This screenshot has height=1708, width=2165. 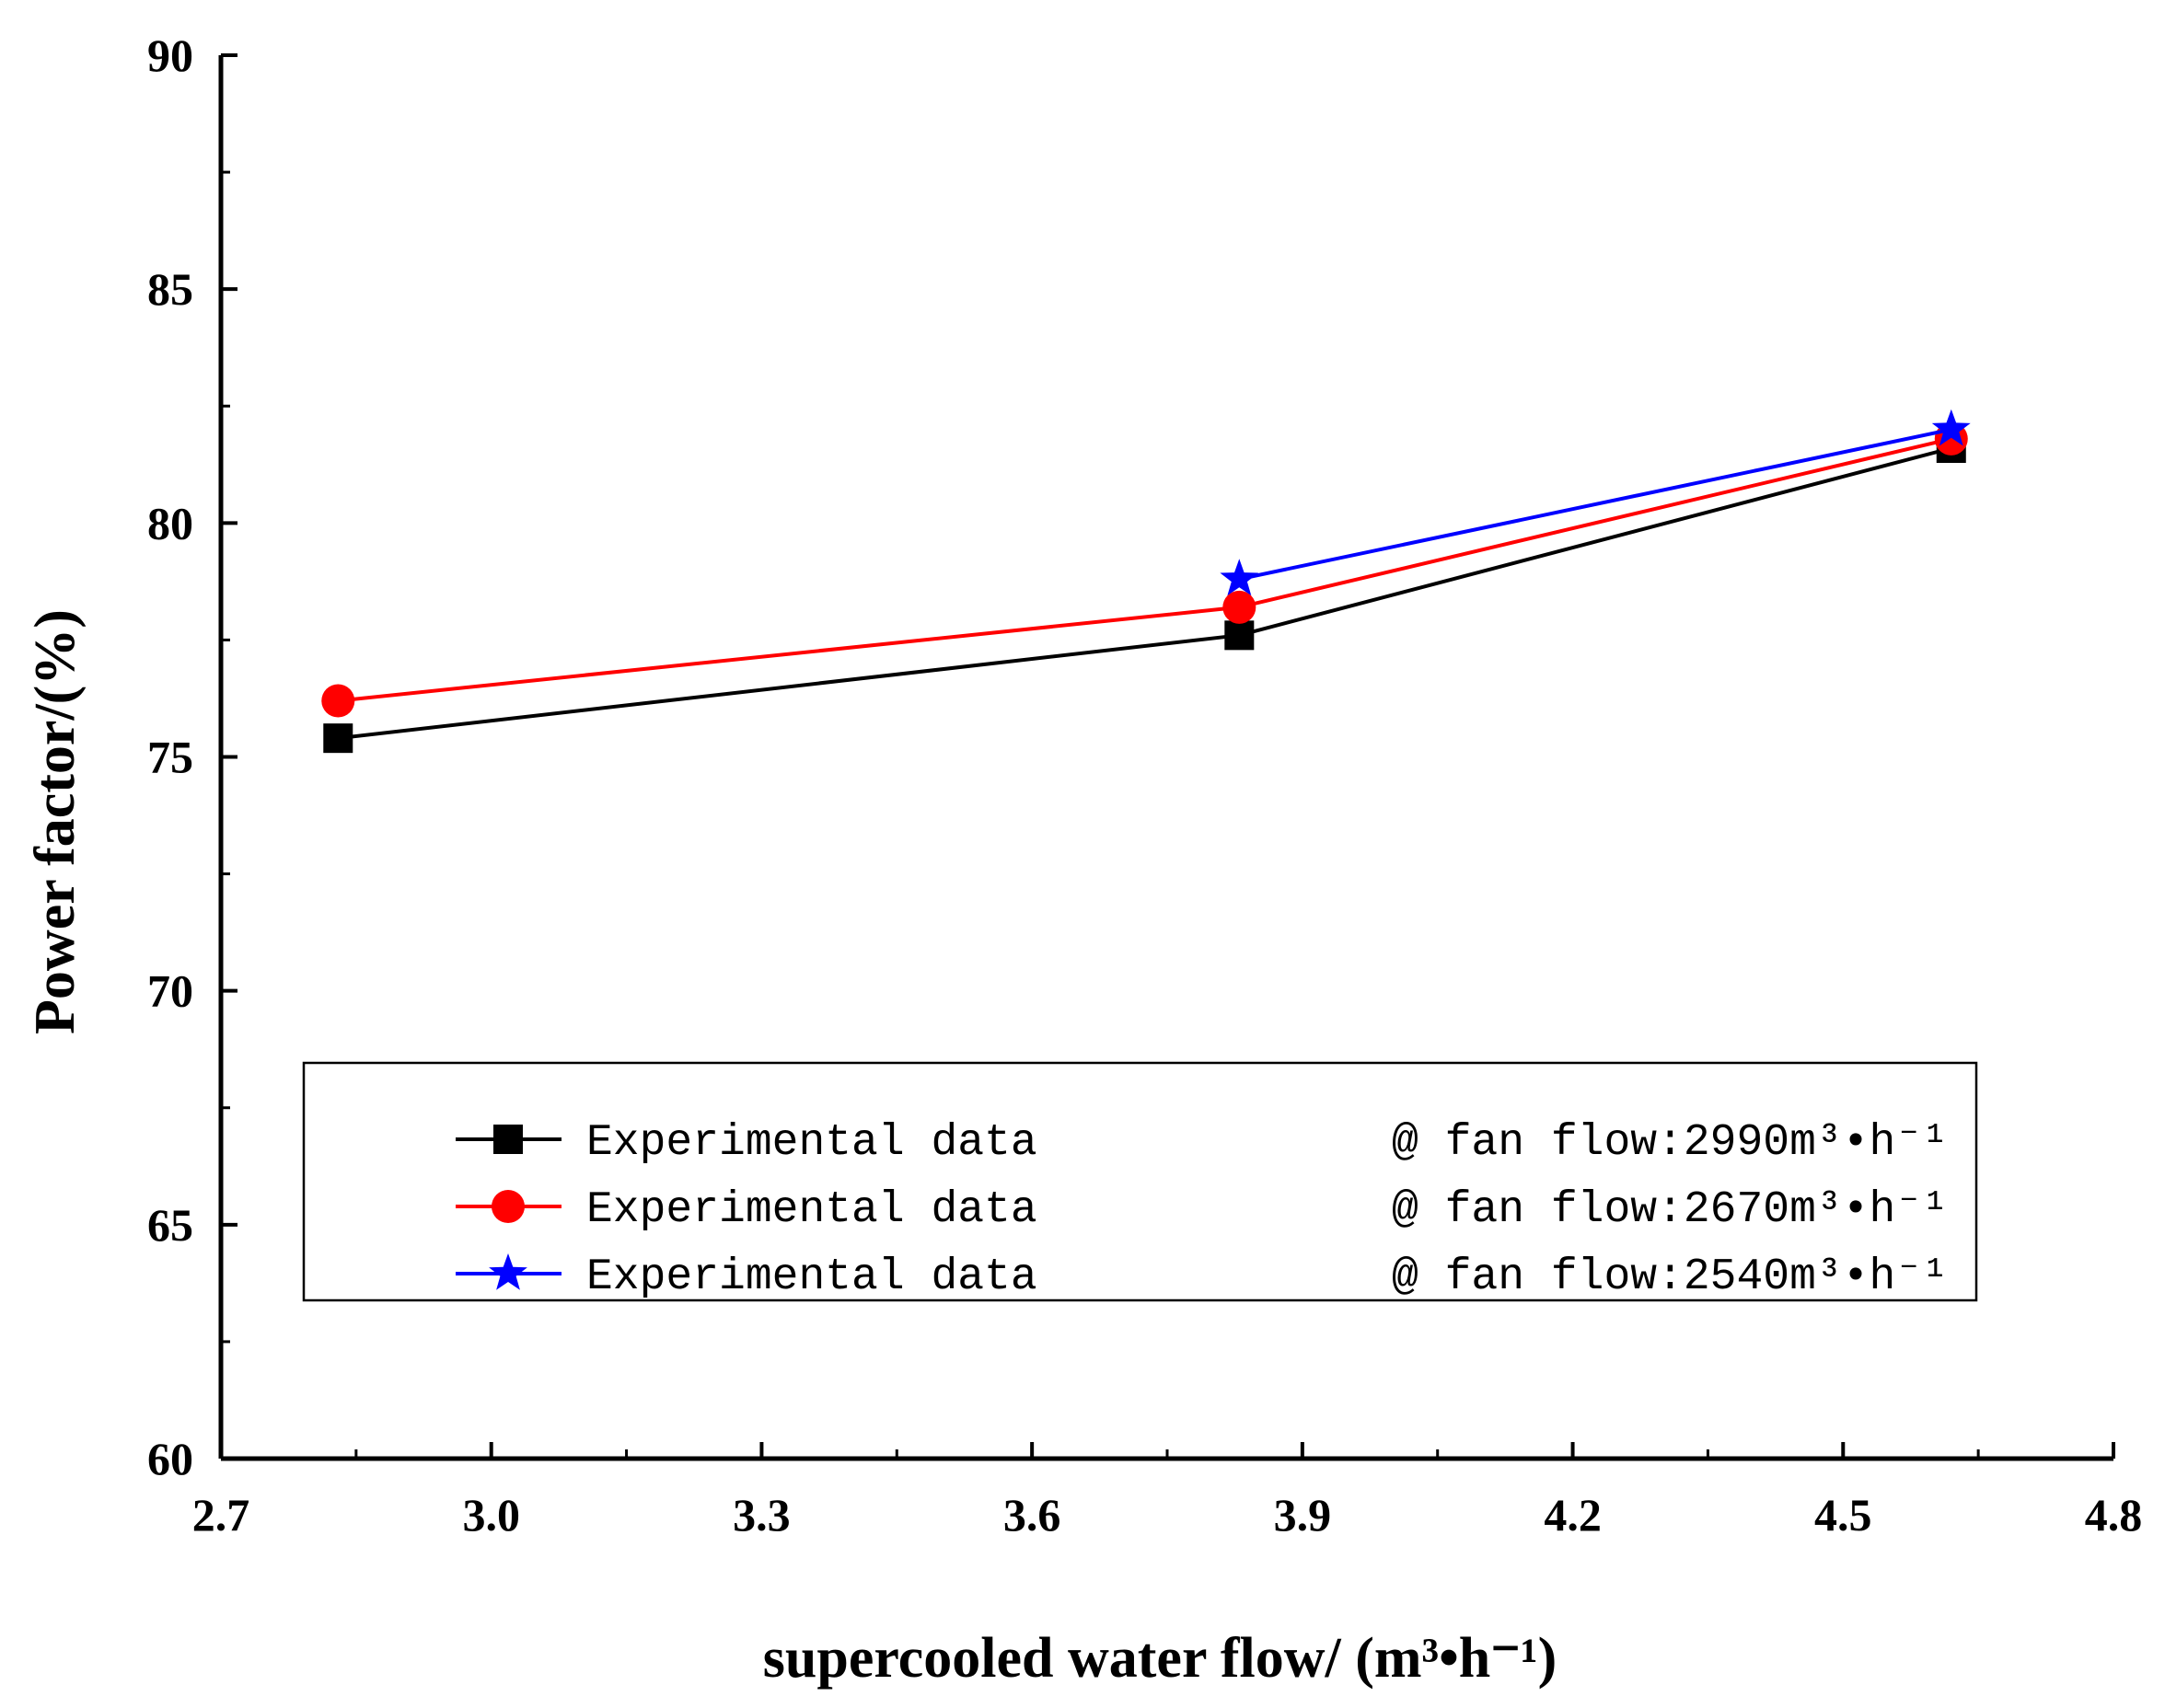 What do you see at coordinates (170, 523) in the screenshot?
I see `y-tick-label: 80` at bounding box center [170, 523].